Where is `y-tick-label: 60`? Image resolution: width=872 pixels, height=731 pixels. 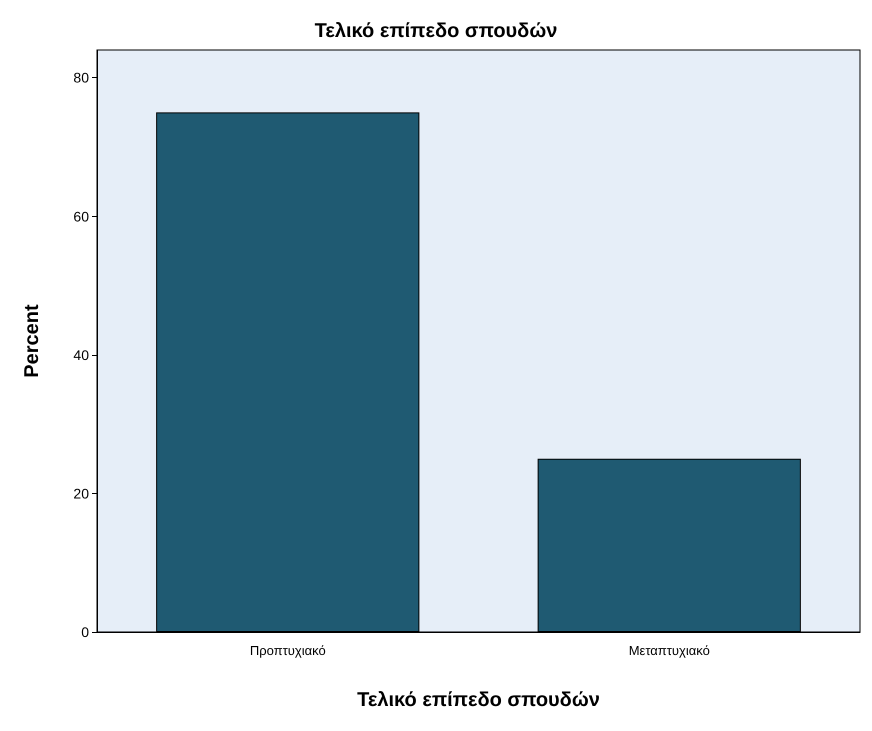 y-tick-label: 60 is located at coordinates (81, 216).